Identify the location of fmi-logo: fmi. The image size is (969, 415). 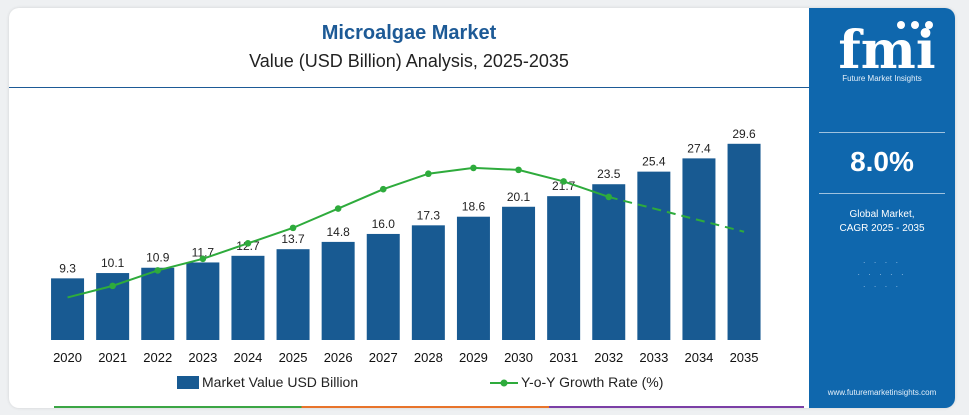
(886, 50).